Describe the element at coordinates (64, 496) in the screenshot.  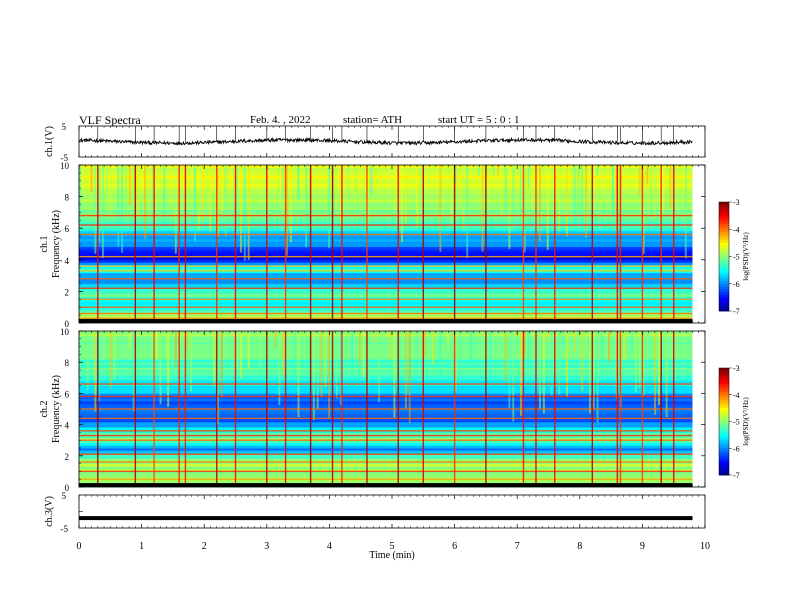
I see `y-tick-label: 5` at that location.